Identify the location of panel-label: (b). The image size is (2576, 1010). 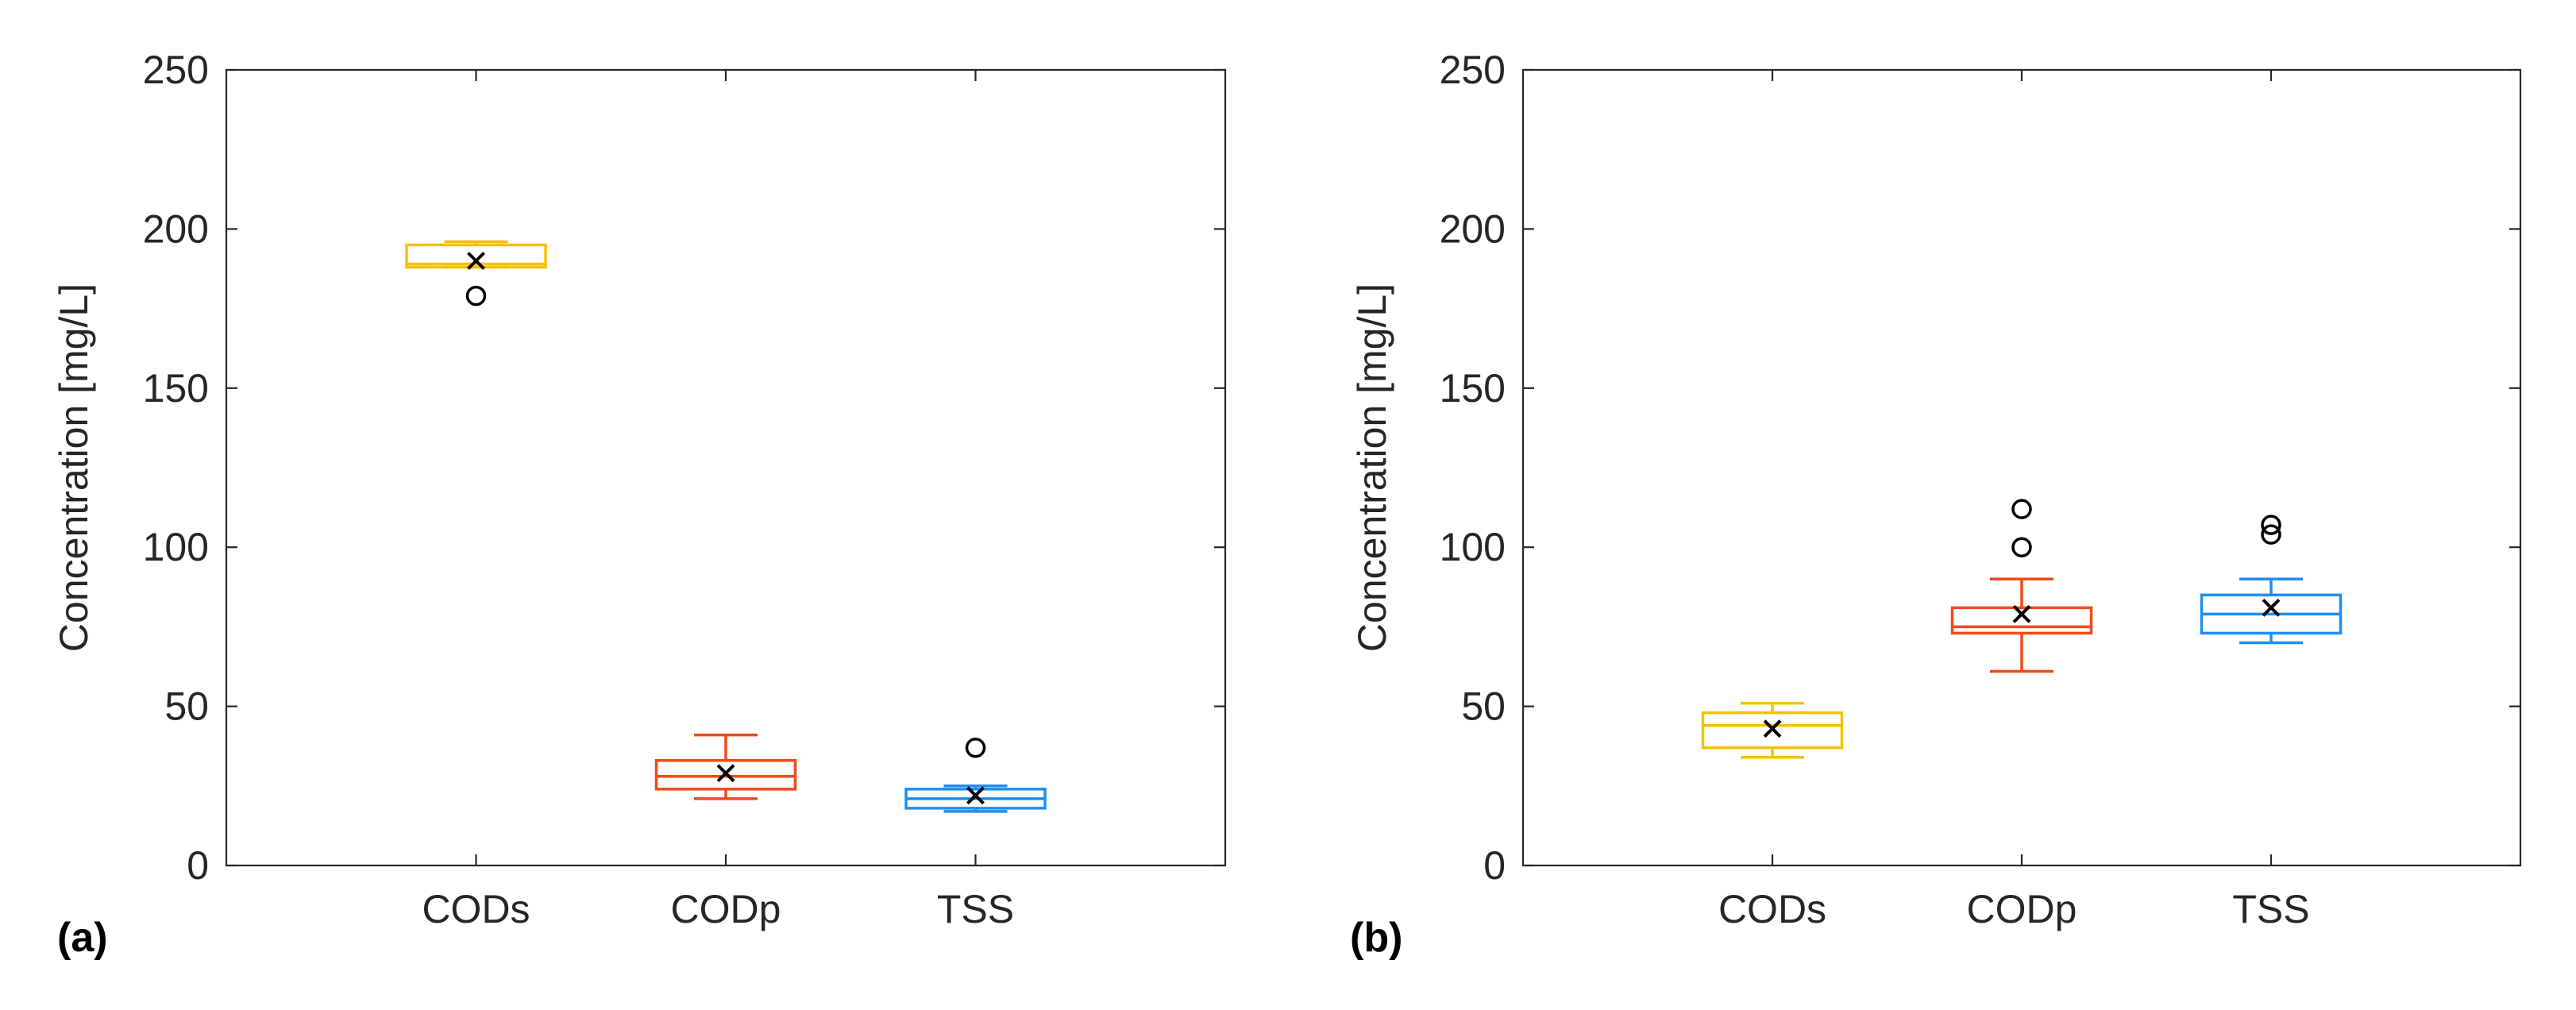
(1376, 938).